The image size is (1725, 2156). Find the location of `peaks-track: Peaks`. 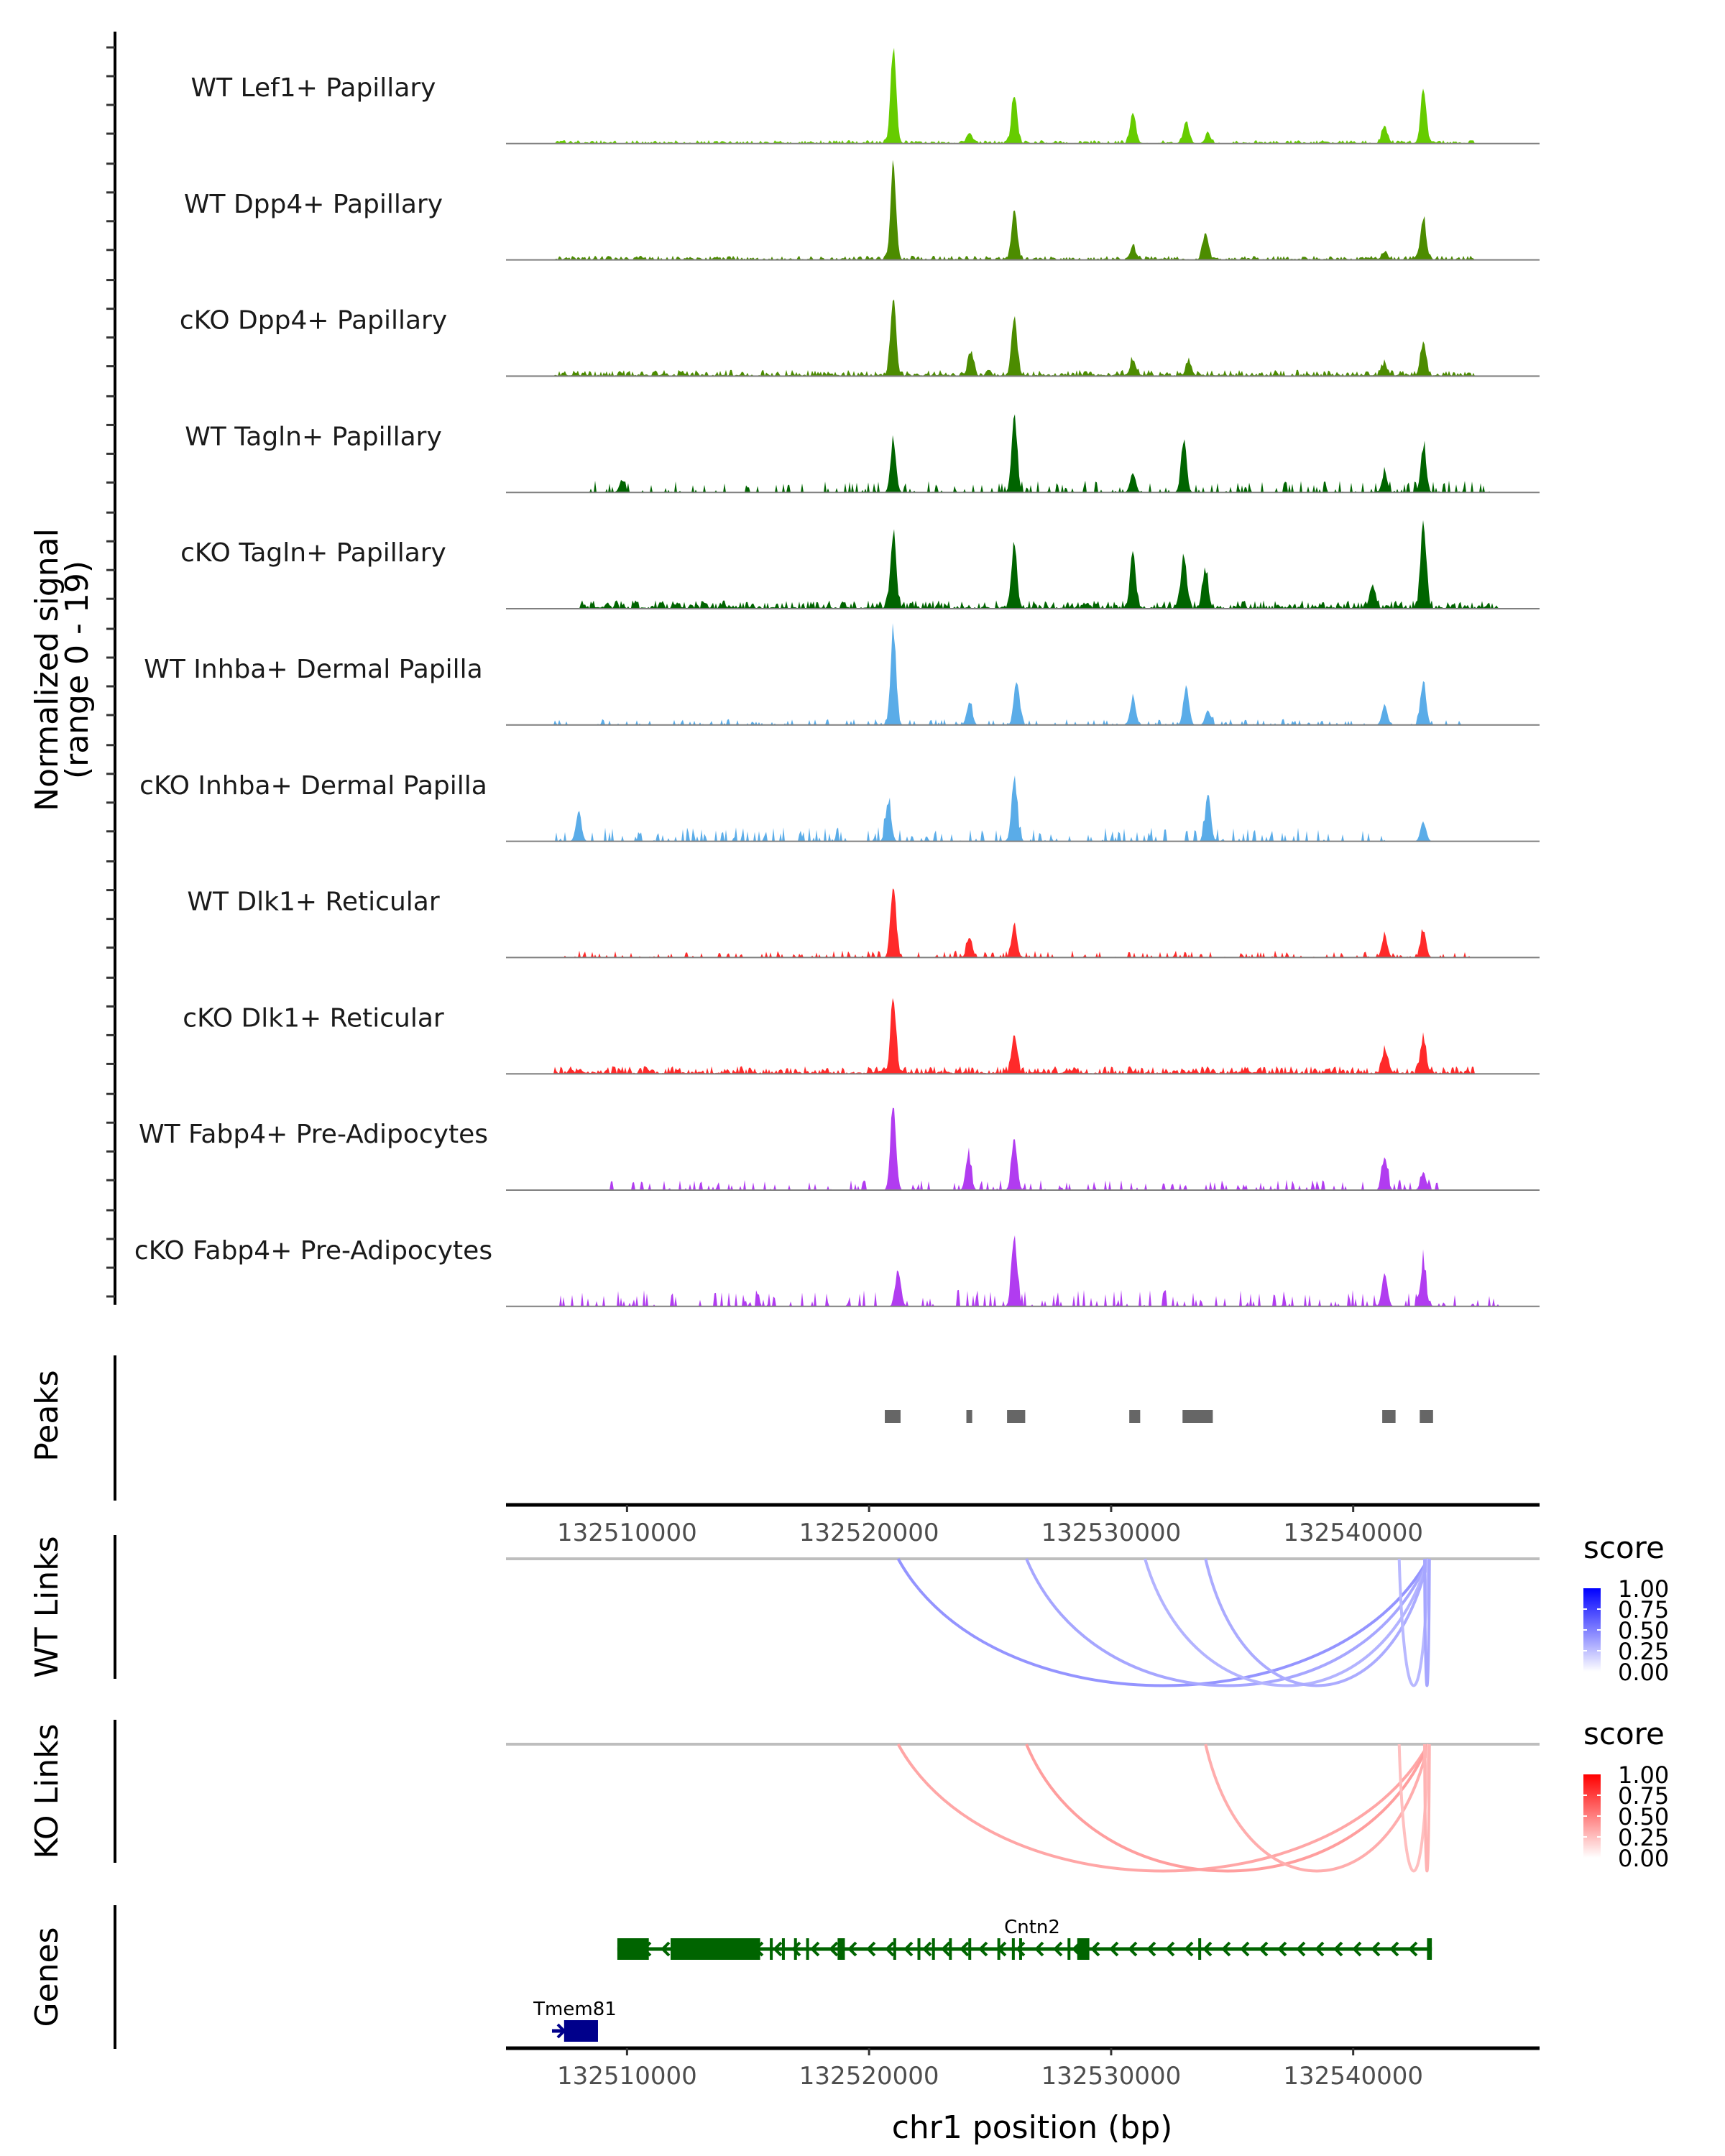

peaks-track: Peaks is located at coordinates (731, 1428).